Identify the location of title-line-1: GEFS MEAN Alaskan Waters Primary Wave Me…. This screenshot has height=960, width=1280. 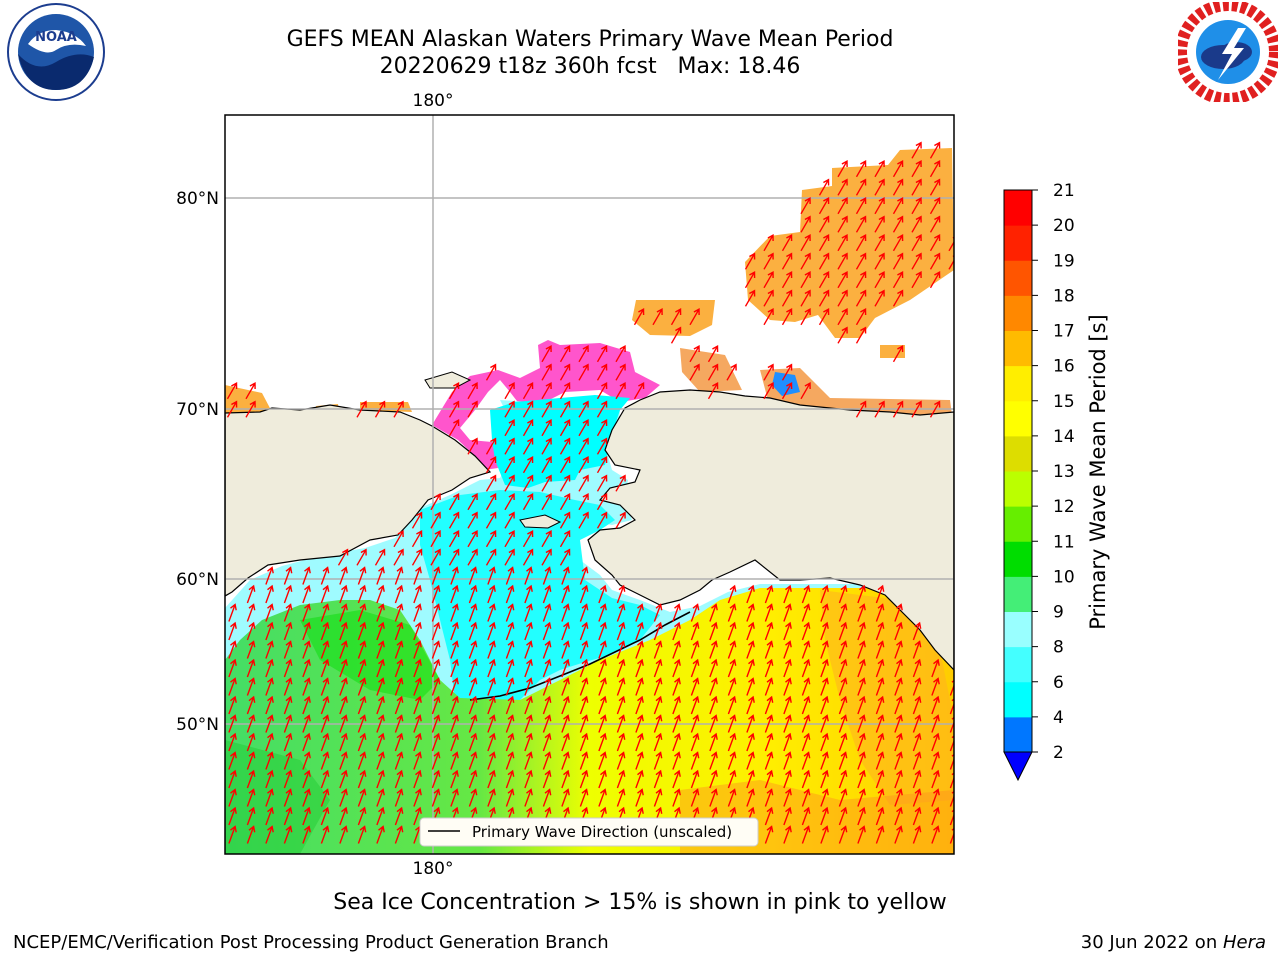
(590, 39).